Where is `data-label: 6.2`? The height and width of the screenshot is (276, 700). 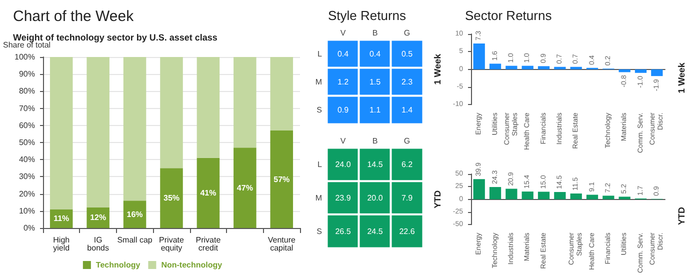 data-label: 6.2 is located at coordinates (407, 165).